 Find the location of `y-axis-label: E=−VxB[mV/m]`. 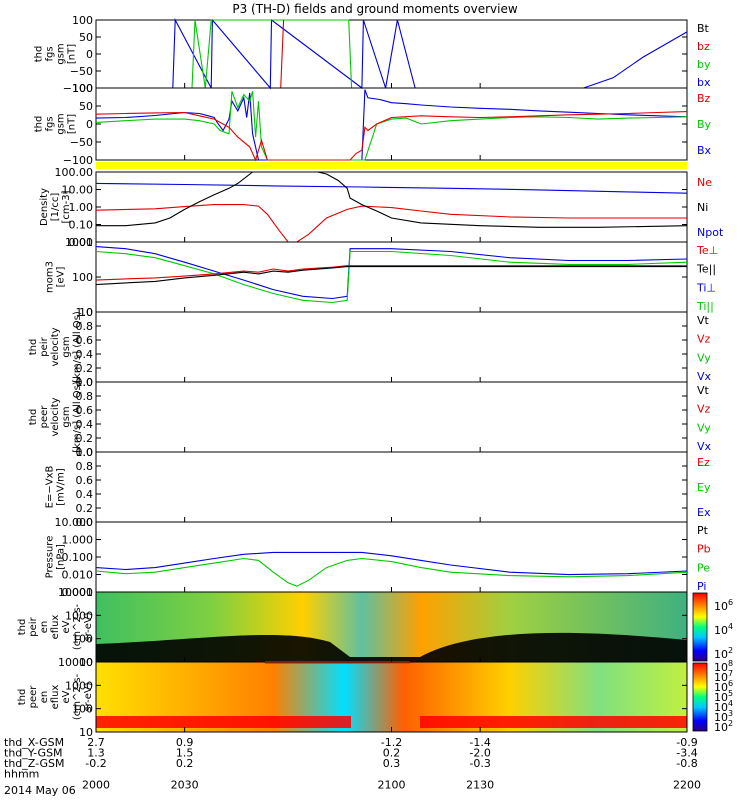

y-axis-label: E=−VxB[mV/m] is located at coordinates (56, 487).